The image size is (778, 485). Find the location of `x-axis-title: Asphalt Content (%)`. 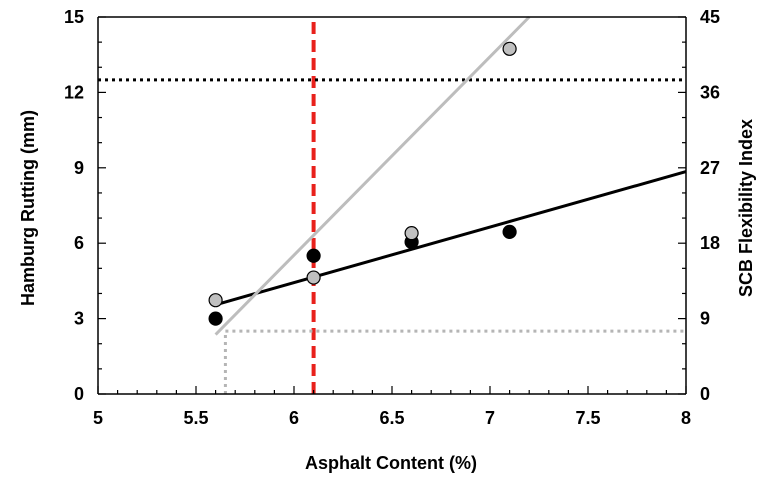

x-axis-title: Asphalt Content (%) is located at coordinates (391, 463).